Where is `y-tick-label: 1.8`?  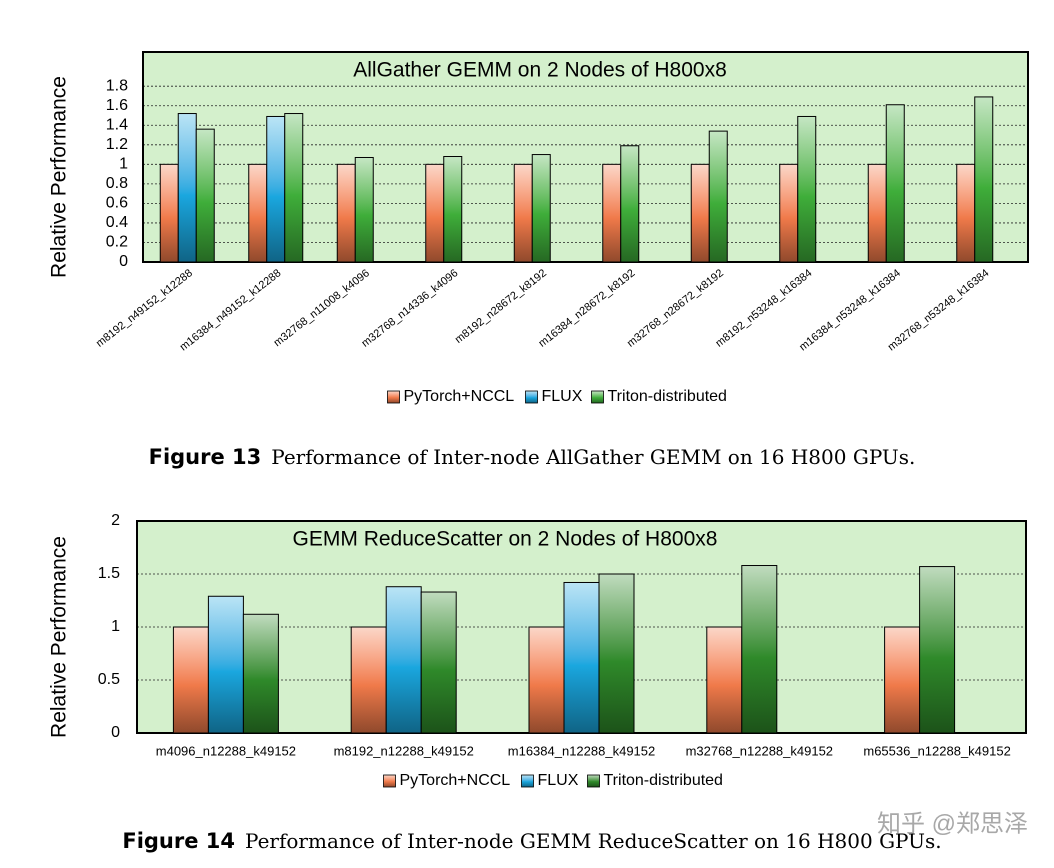 y-tick-label: 1.8 is located at coordinates (117, 85).